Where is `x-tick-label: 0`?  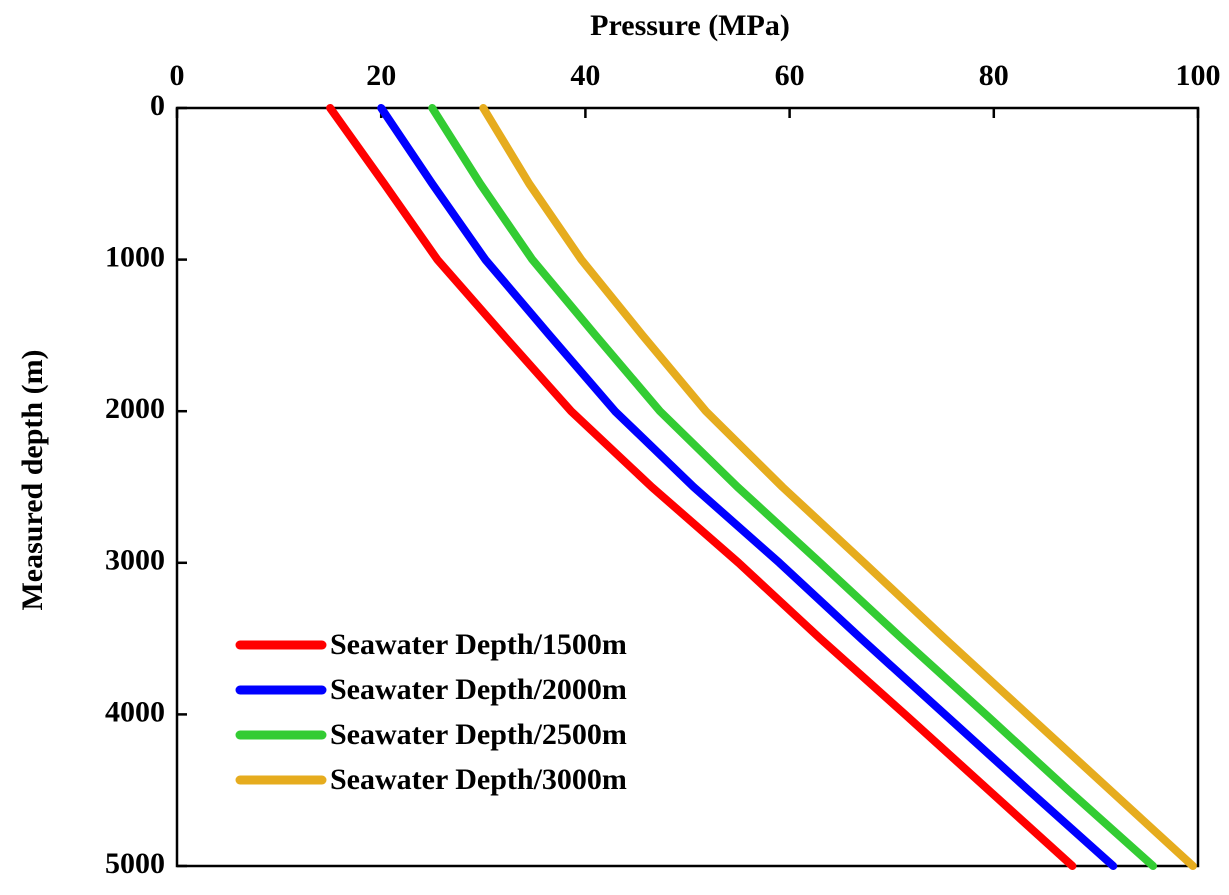 x-tick-label: 0 is located at coordinates (177, 75).